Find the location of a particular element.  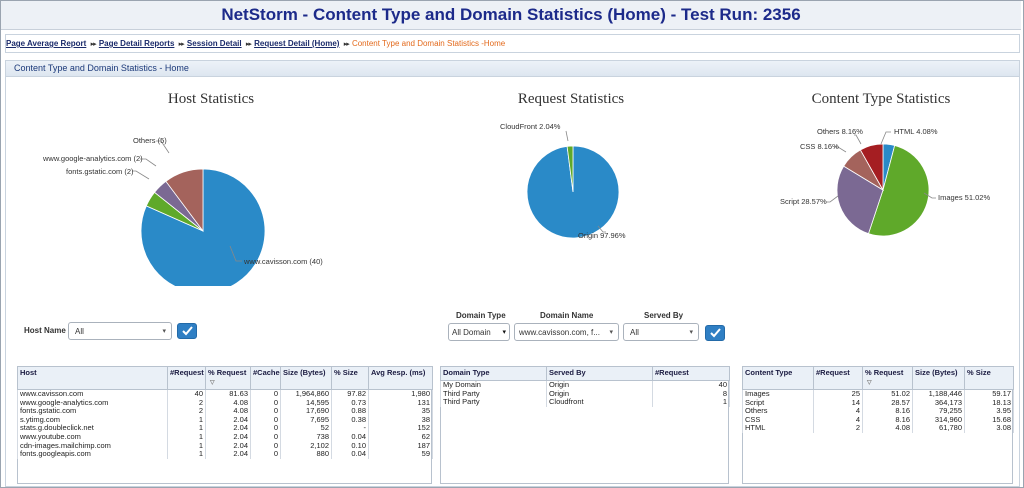

table-cell: fonts.googleapis.com is located at coordinates (92, 454).